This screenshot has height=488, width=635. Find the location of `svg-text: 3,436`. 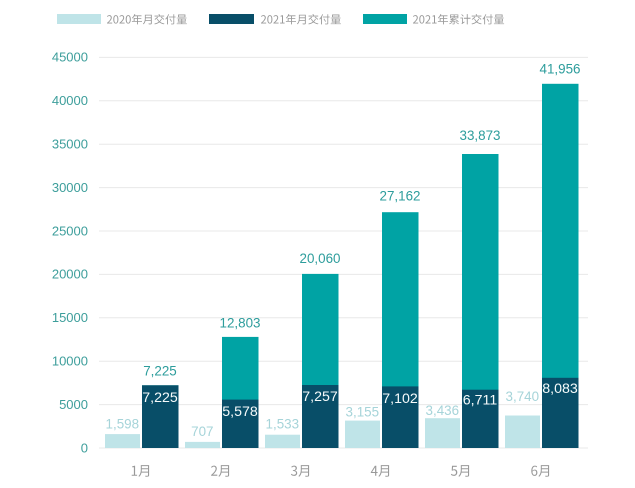

svg-text: 3,436 is located at coordinates (443, 410).